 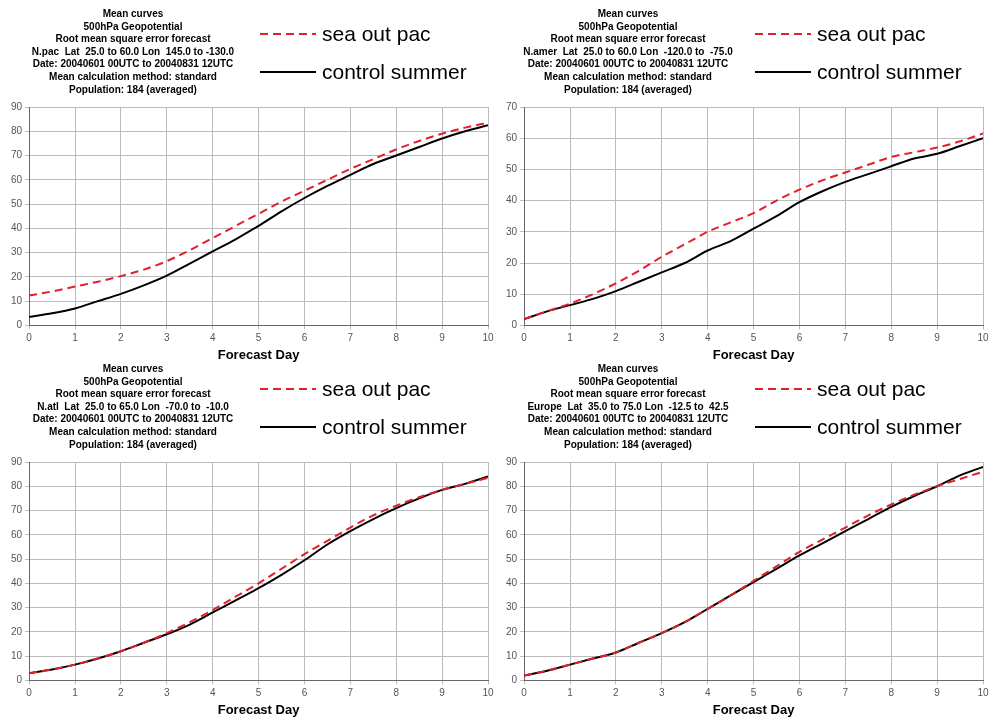 I want to click on text: N.atl Lat 25.0 to 65.0 Lon -70.0 to -10.0, so click(x=133, y=407).